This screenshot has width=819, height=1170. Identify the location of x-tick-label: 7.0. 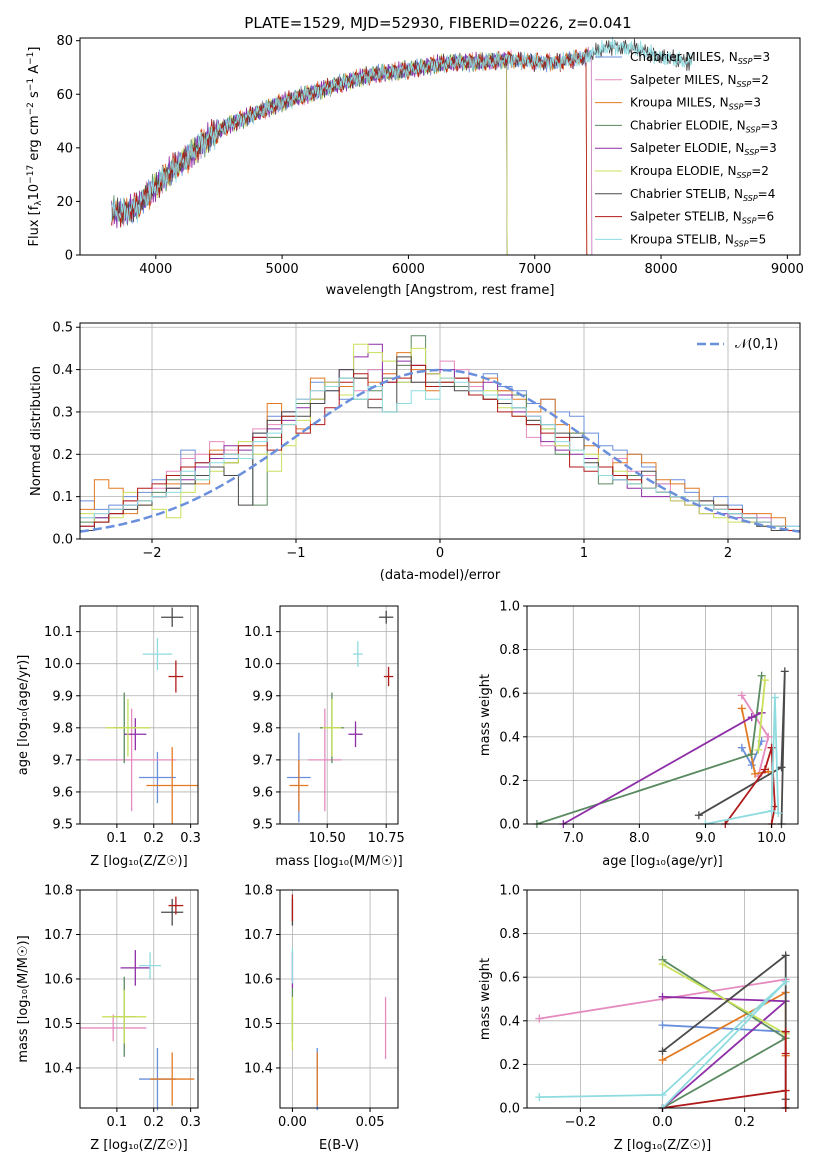
(573, 838).